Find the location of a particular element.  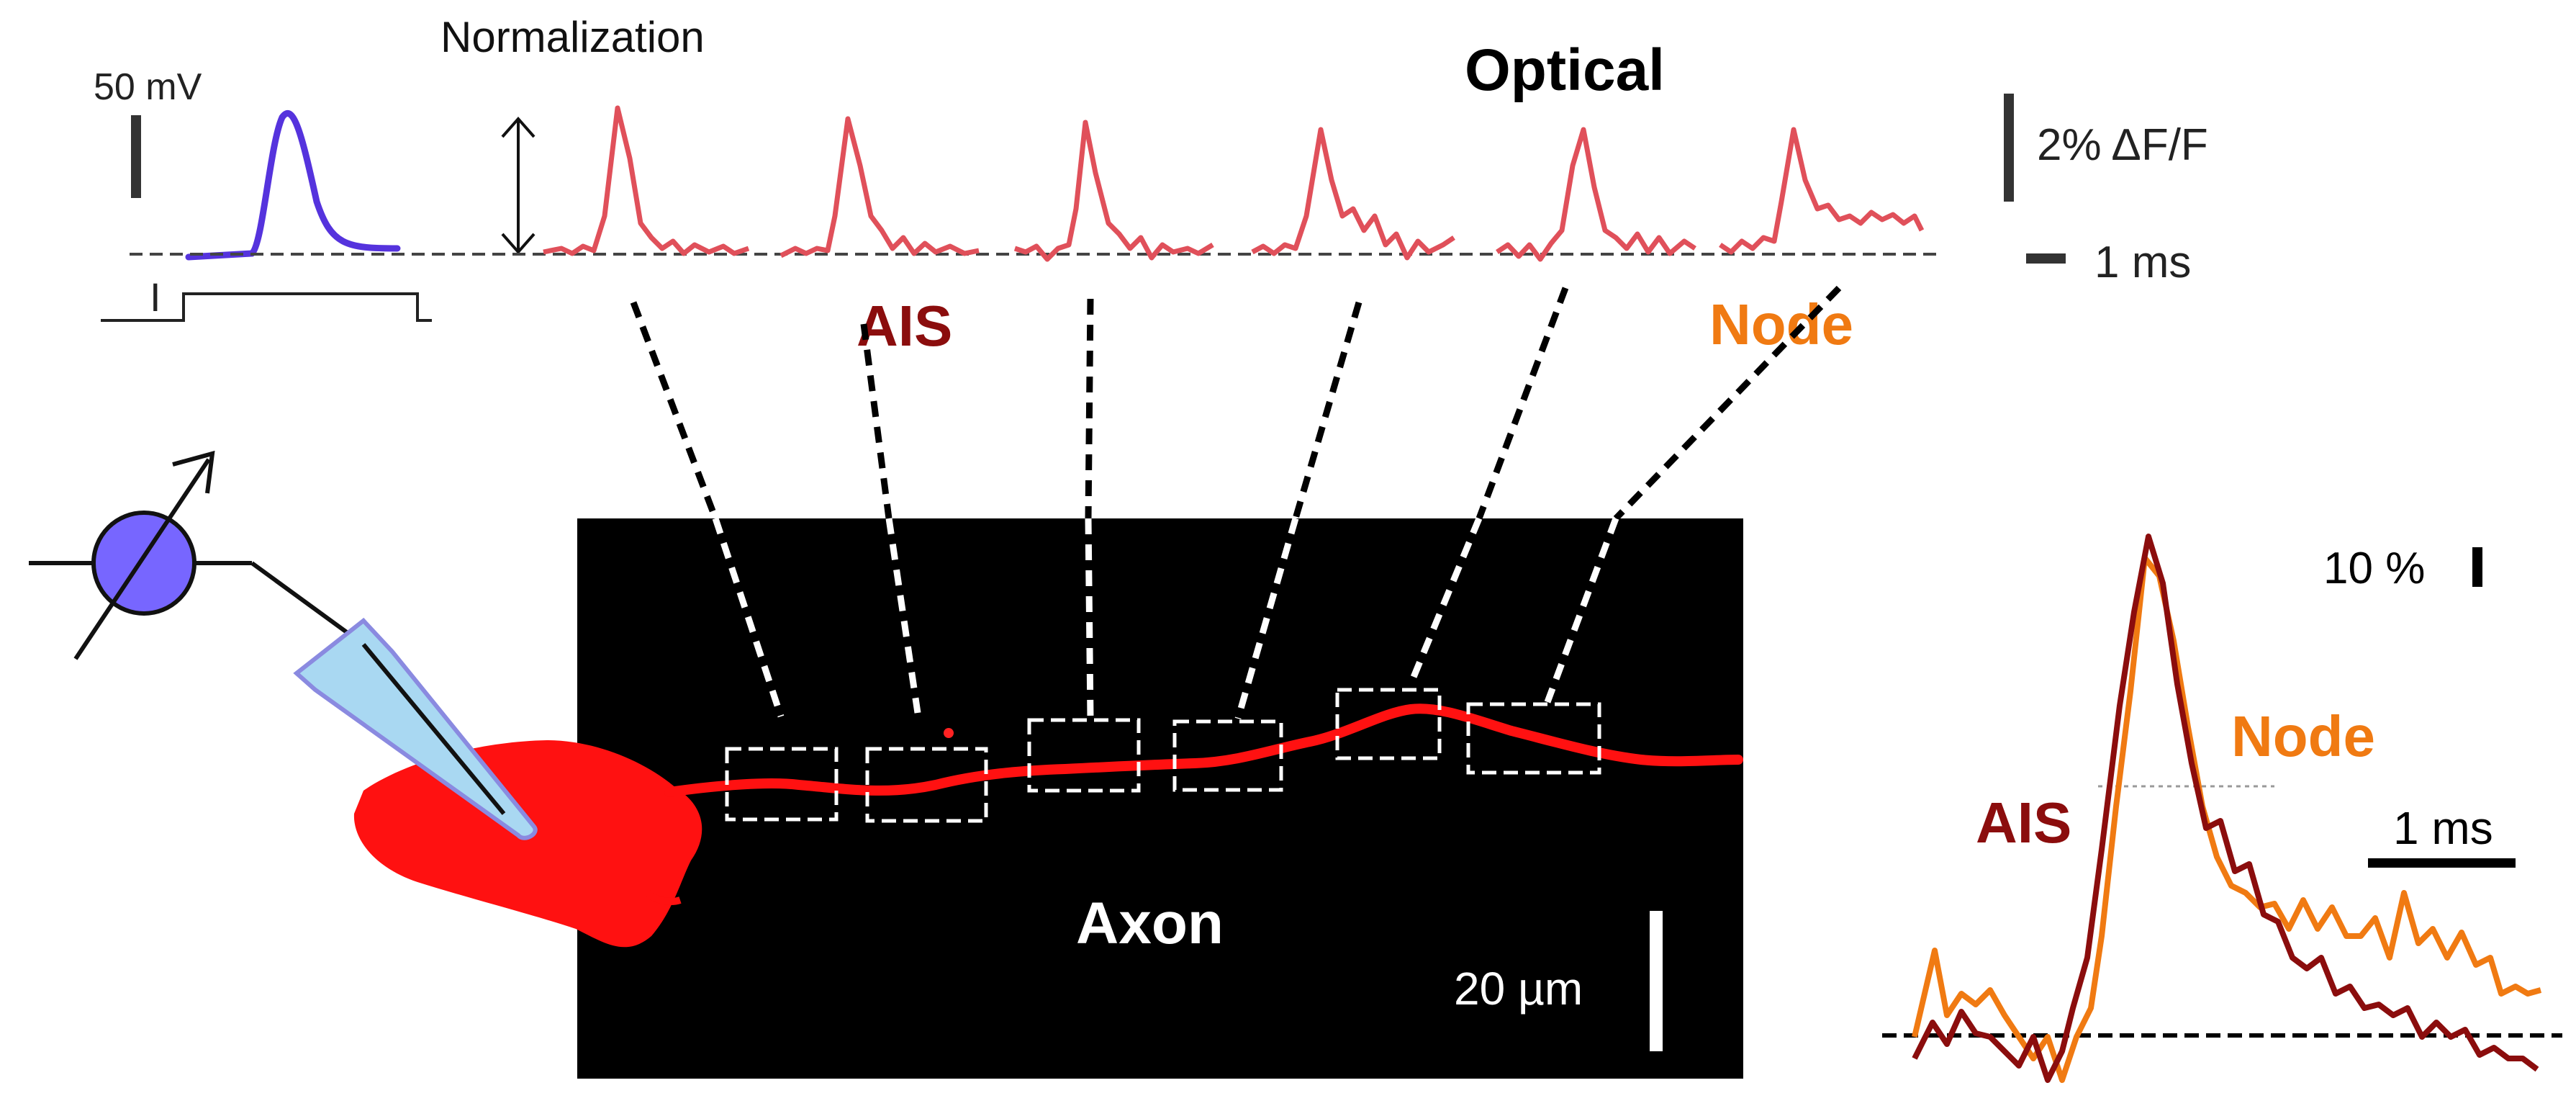

overlay-scale-bar is located at coordinates (2477, 567).